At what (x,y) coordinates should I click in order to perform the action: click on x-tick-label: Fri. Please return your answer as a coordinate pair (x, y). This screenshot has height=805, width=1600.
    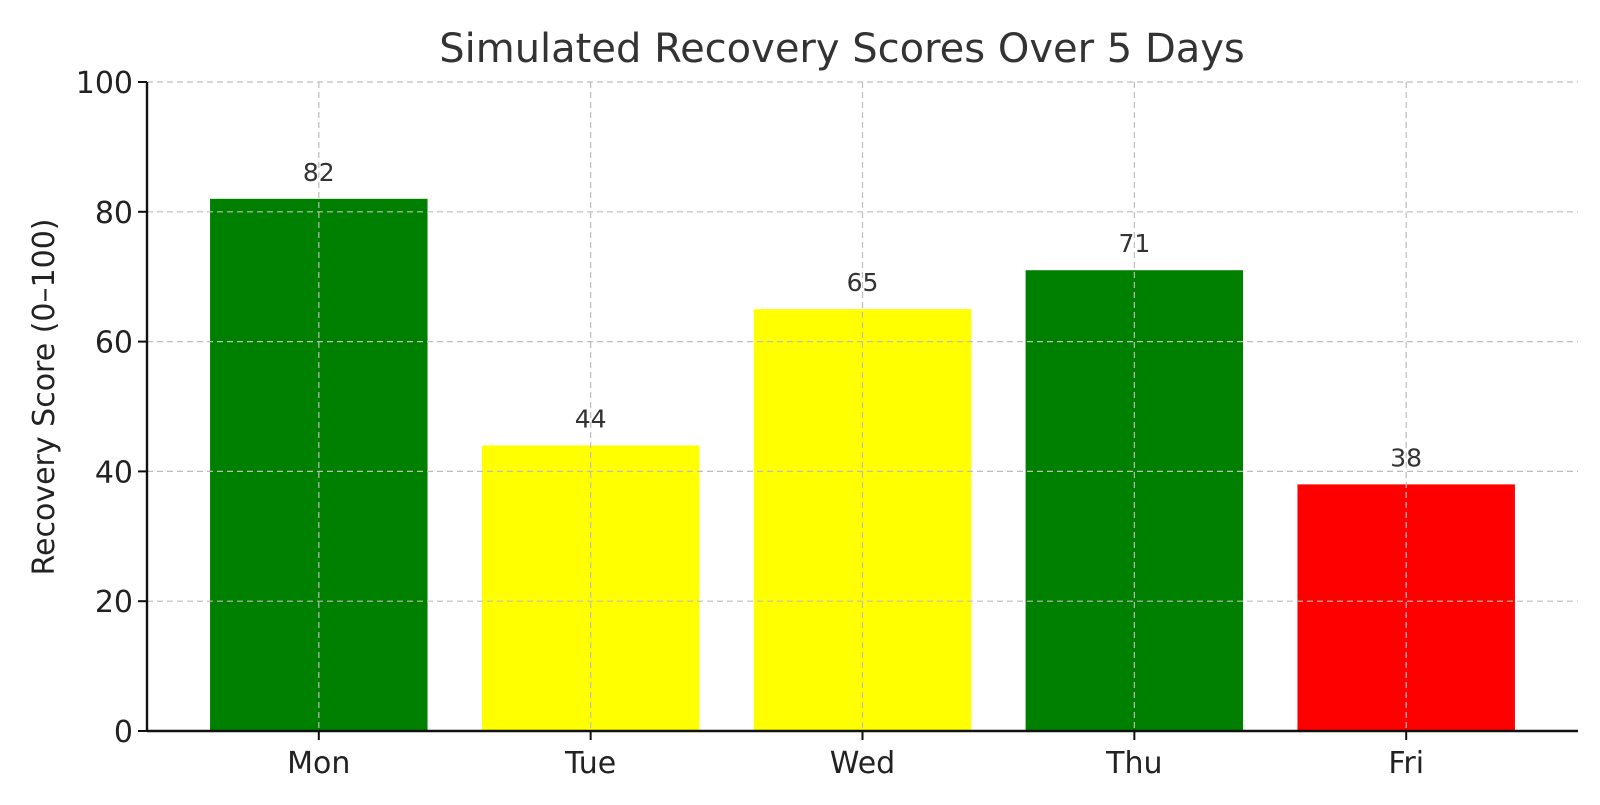
    Looking at the image, I should click on (1406, 763).